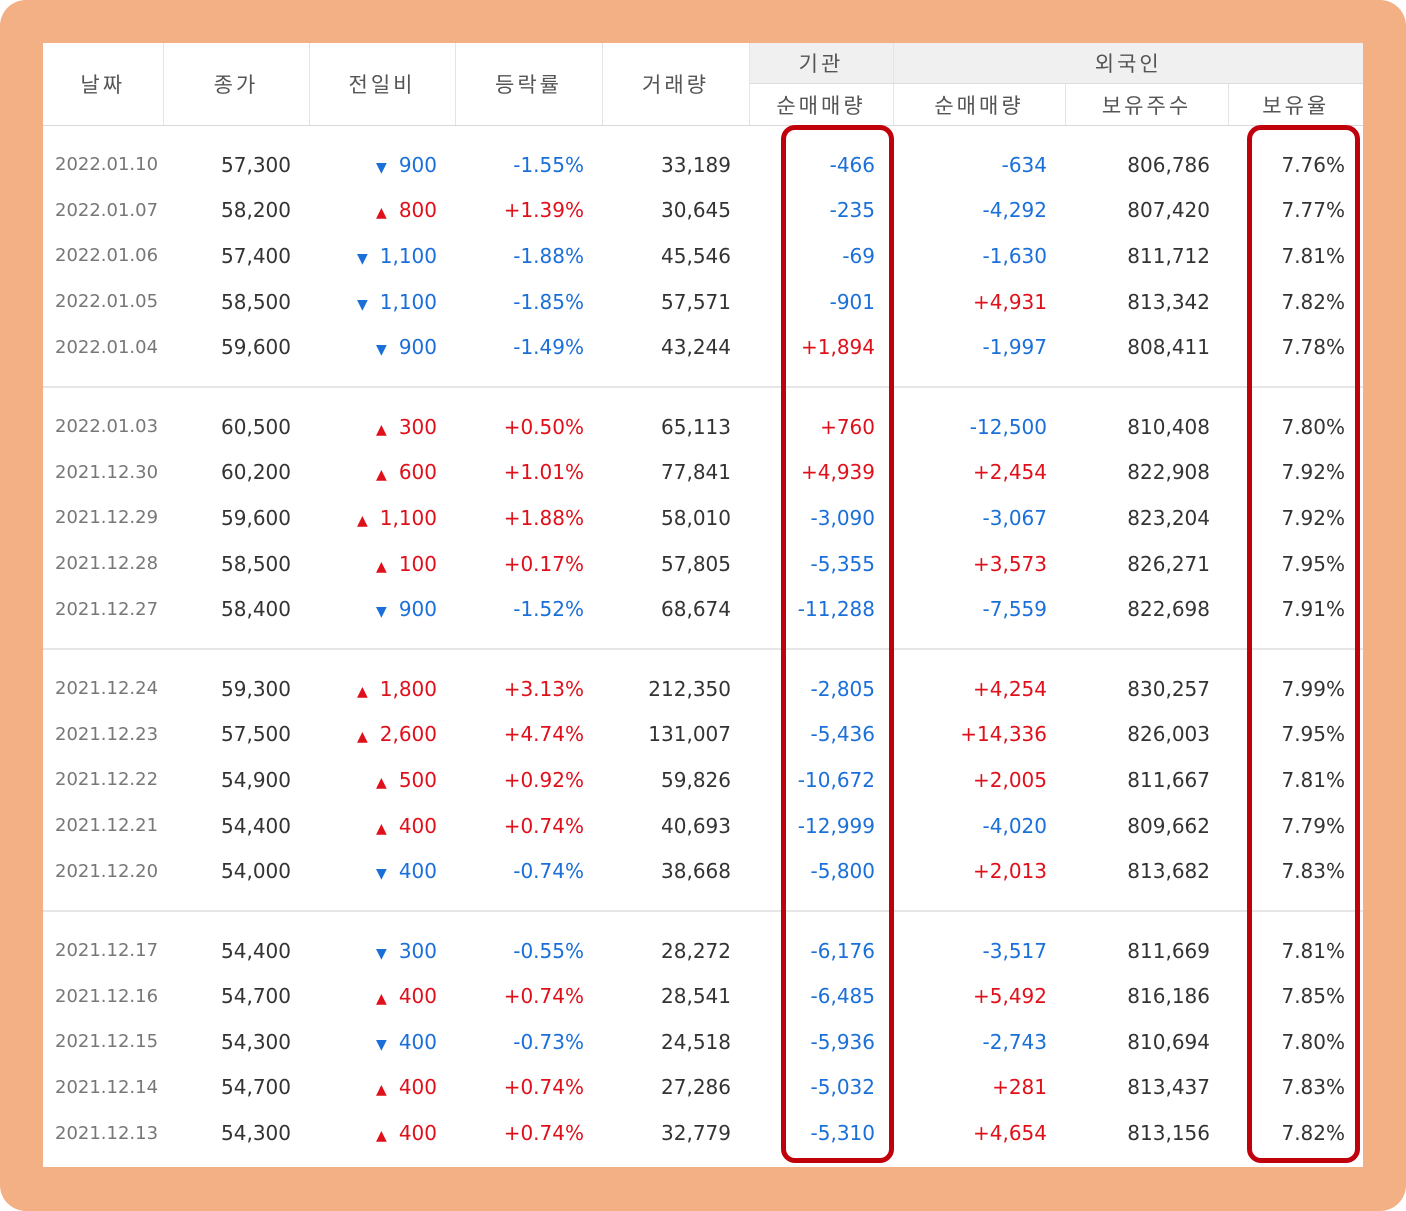 The height and width of the screenshot is (1211, 1406). Describe the element at coordinates (1014, 255) in the screenshot. I see `cell-foreign-net: -1,630` at that location.